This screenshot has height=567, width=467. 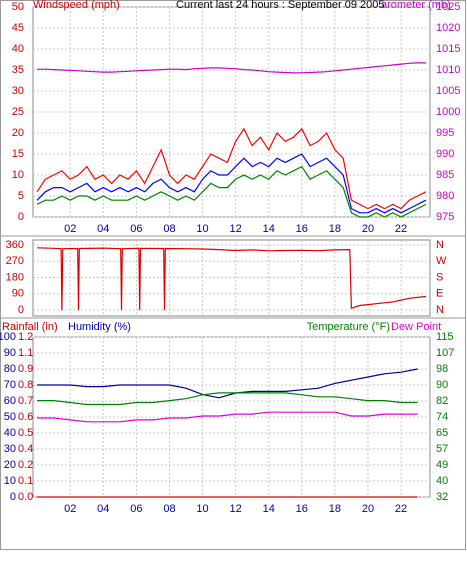 What do you see at coordinates (15, 261) in the screenshot?
I see `y-tick-label: 270` at bounding box center [15, 261].